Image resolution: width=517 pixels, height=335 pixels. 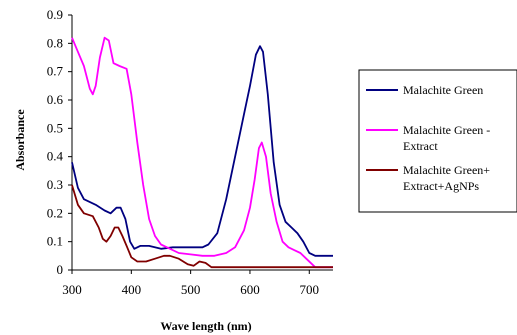 What do you see at coordinates (310, 289) in the screenshot?
I see `x-tick-label: 700` at bounding box center [310, 289].